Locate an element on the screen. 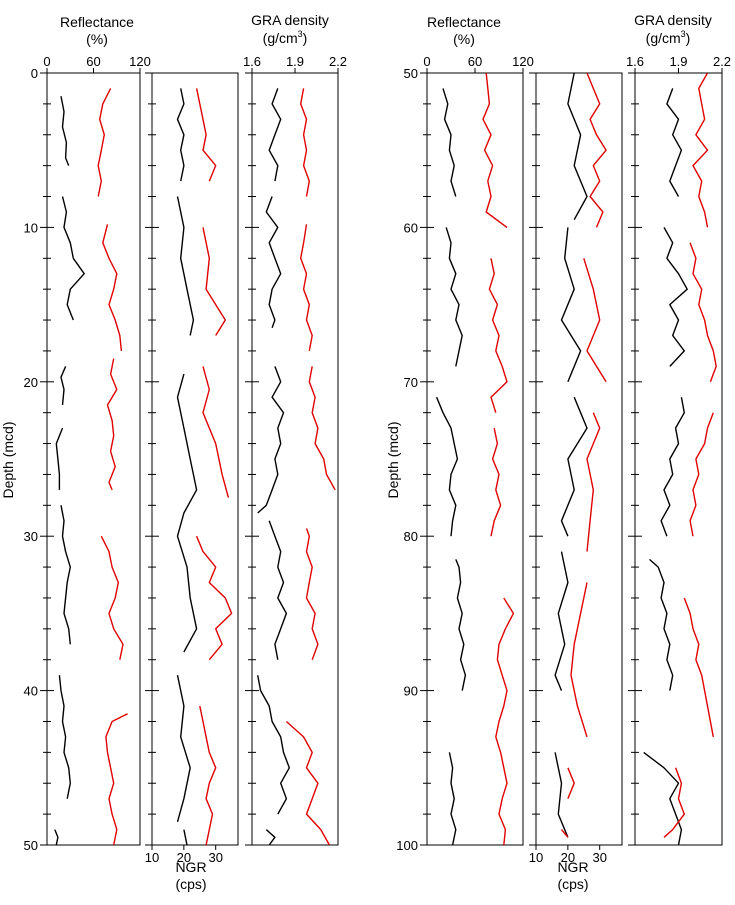  depth-tick-label: 60 is located at coordinates (411, 227).